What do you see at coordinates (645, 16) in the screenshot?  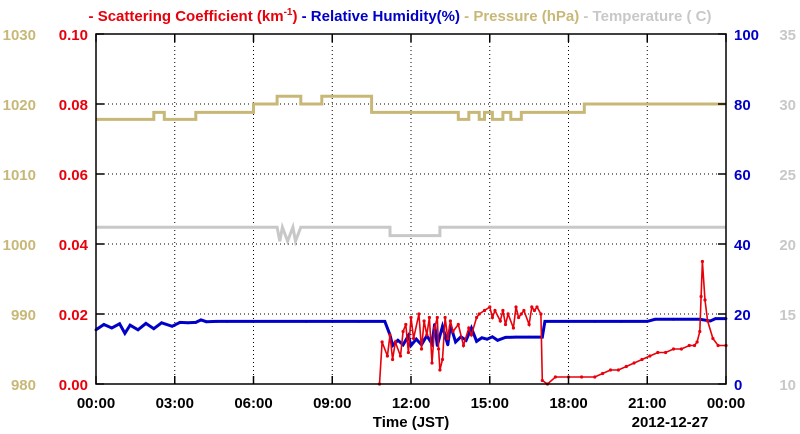 I see `legend-entry: - Temperature ( C)` at bounding box center [645, 16].